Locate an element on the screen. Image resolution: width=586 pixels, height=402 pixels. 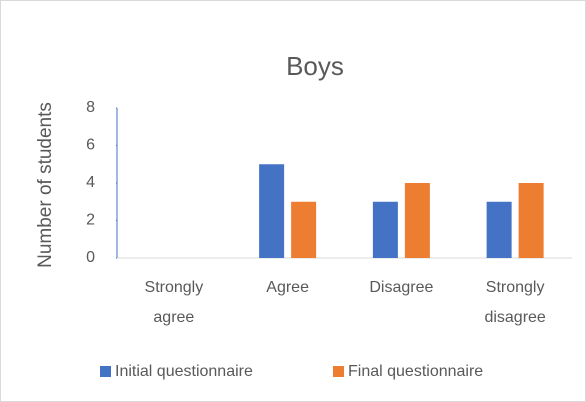
y-tick-label: 4 is located at coordinates (90, 182).